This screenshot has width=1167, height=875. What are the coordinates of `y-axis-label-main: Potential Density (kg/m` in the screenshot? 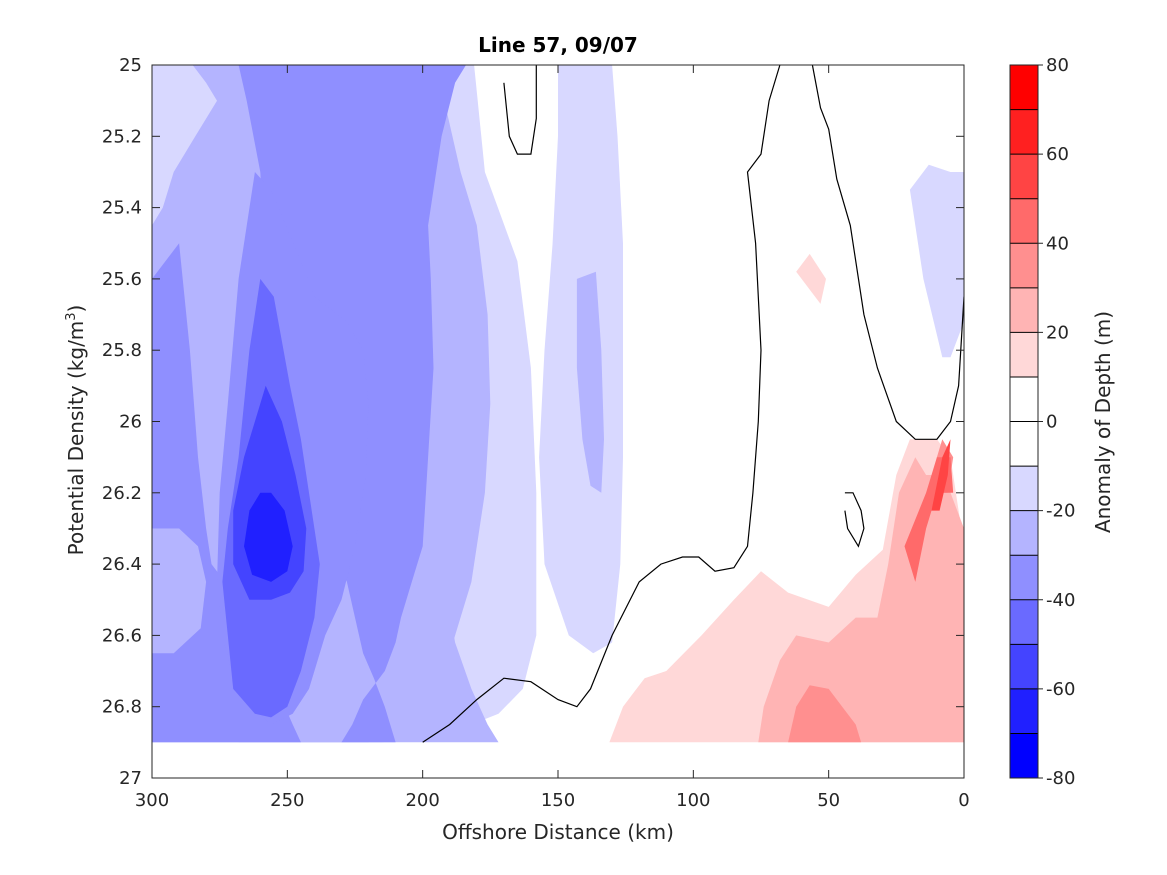 It's located at (76, 438).